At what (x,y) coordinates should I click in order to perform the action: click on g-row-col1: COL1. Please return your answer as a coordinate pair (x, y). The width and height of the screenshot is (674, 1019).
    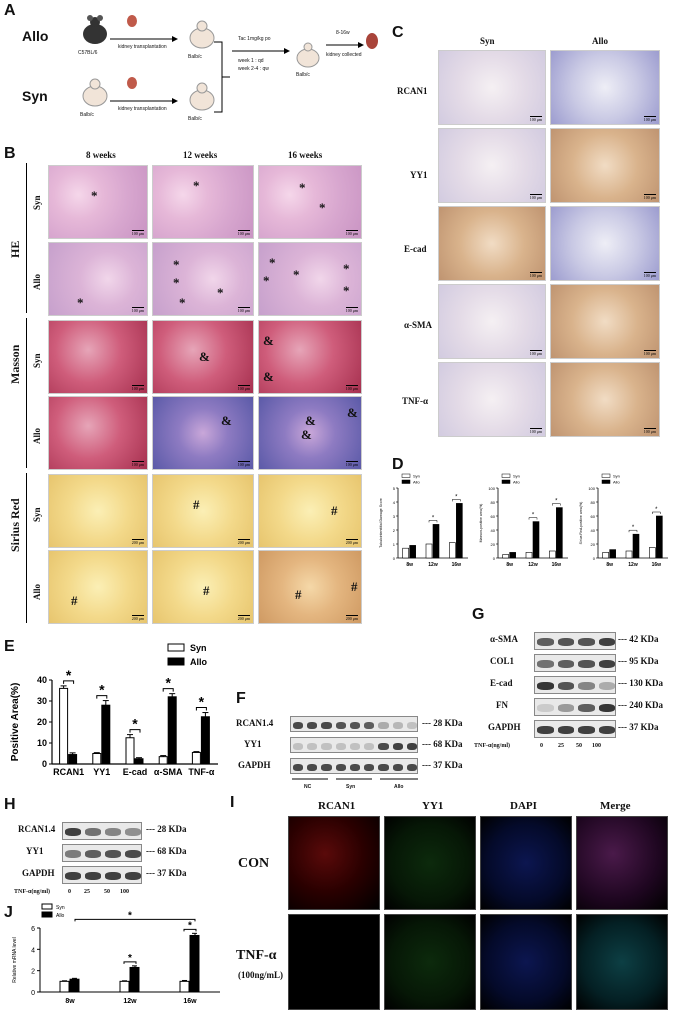
    Looking at the image, I should click on (502, 661).